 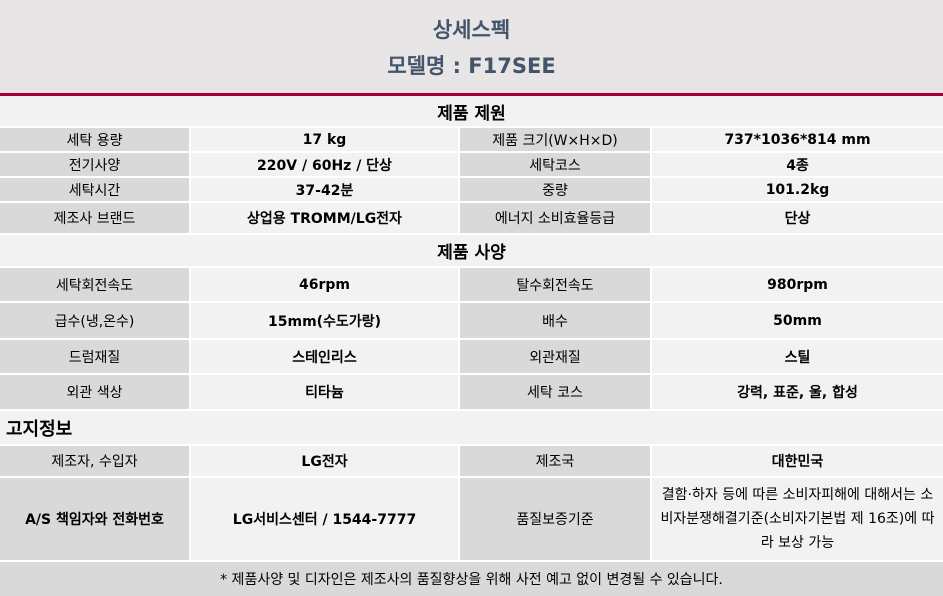 What do you see at coordinates (471, 250) in the screenshot?
I see `section-title-specs: 제품 사양` at bounding box center [471, 250].